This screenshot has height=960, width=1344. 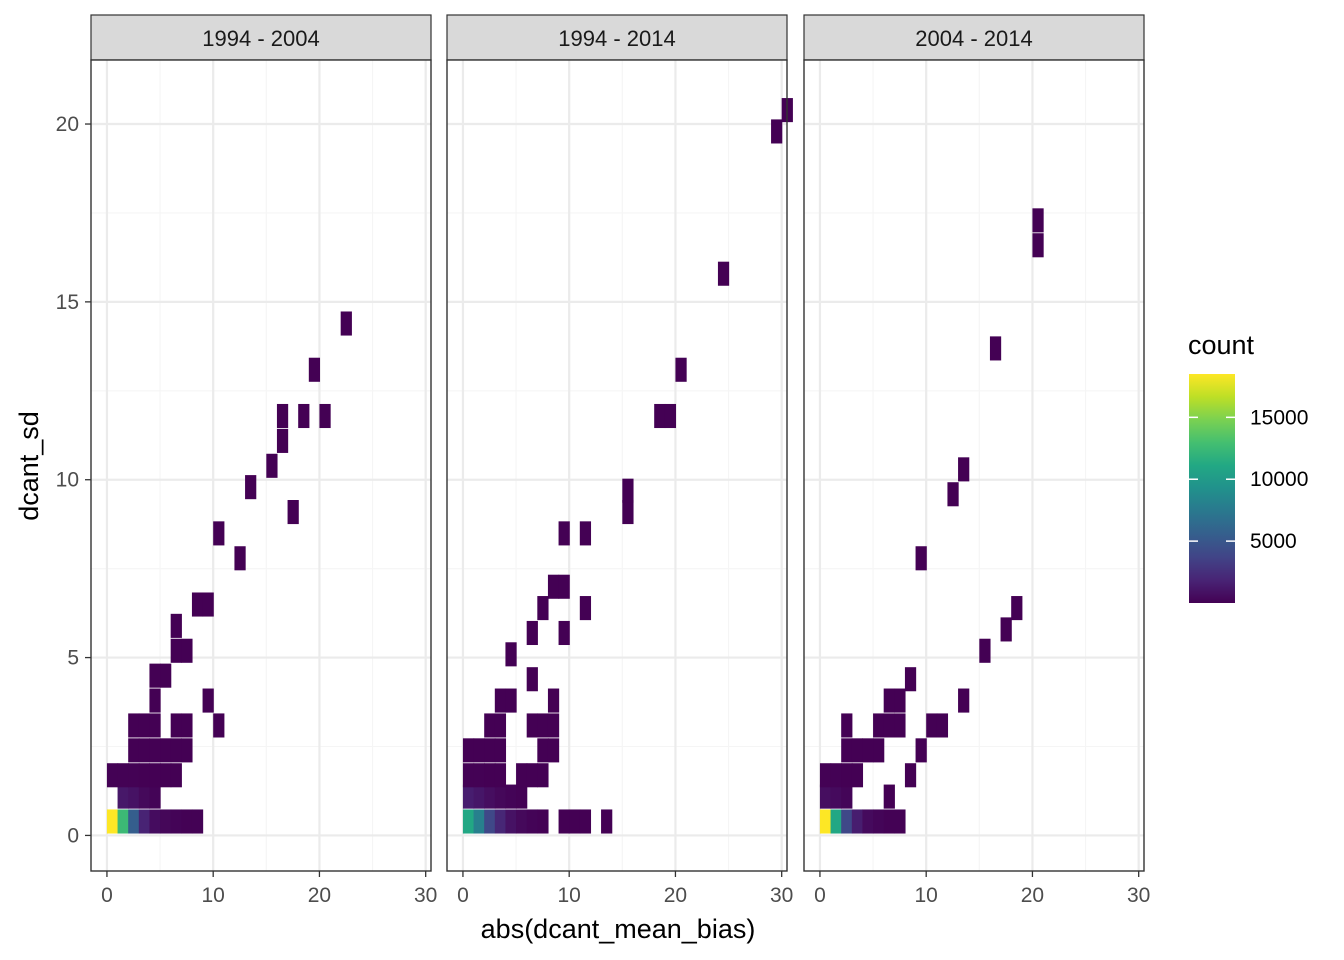 I want to click on facet-strip-label: 1994 - 2004, so click(x=260, y=38).